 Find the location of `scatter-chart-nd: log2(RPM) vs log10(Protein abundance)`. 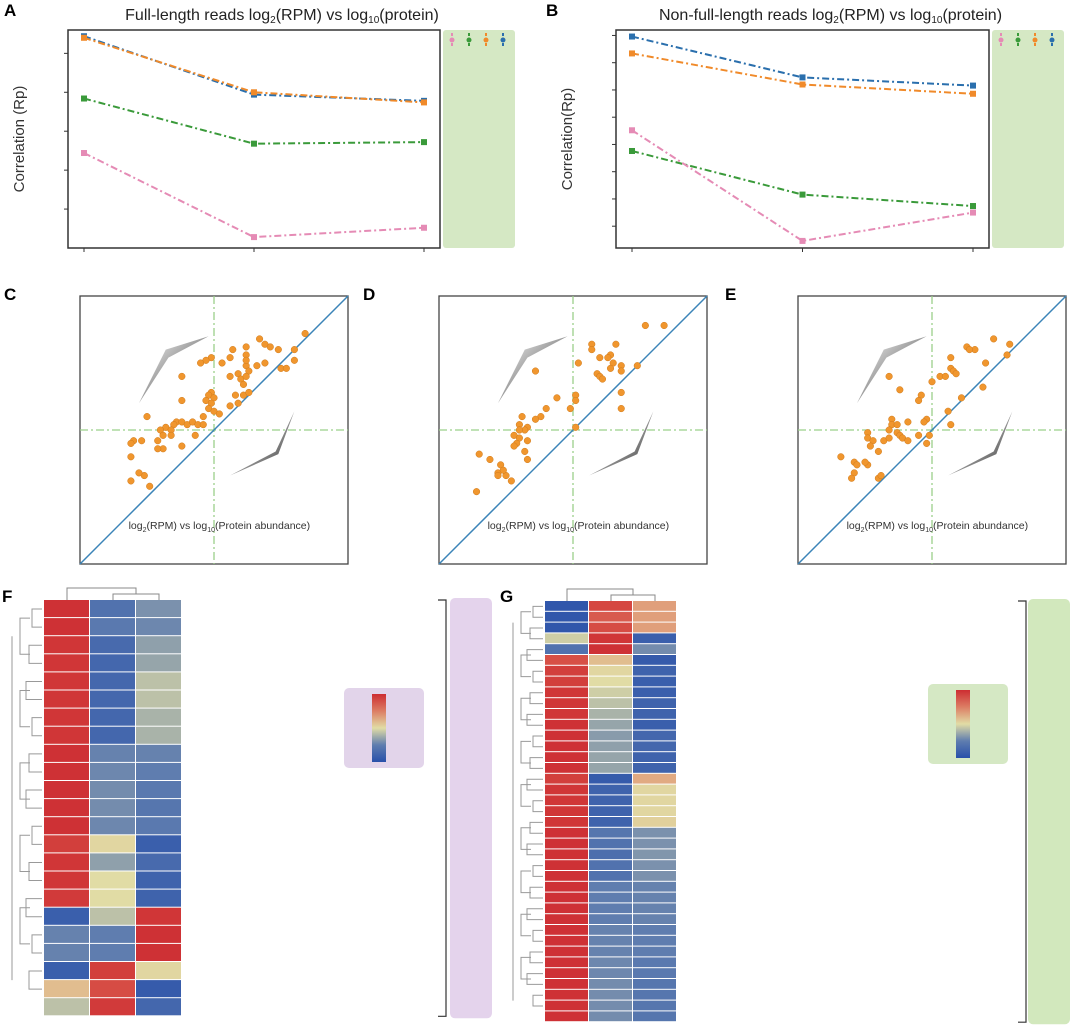

scatter-chart-nd: log2(RPM) vs log10(Protein abundance) is located at coordinates (214, 430).